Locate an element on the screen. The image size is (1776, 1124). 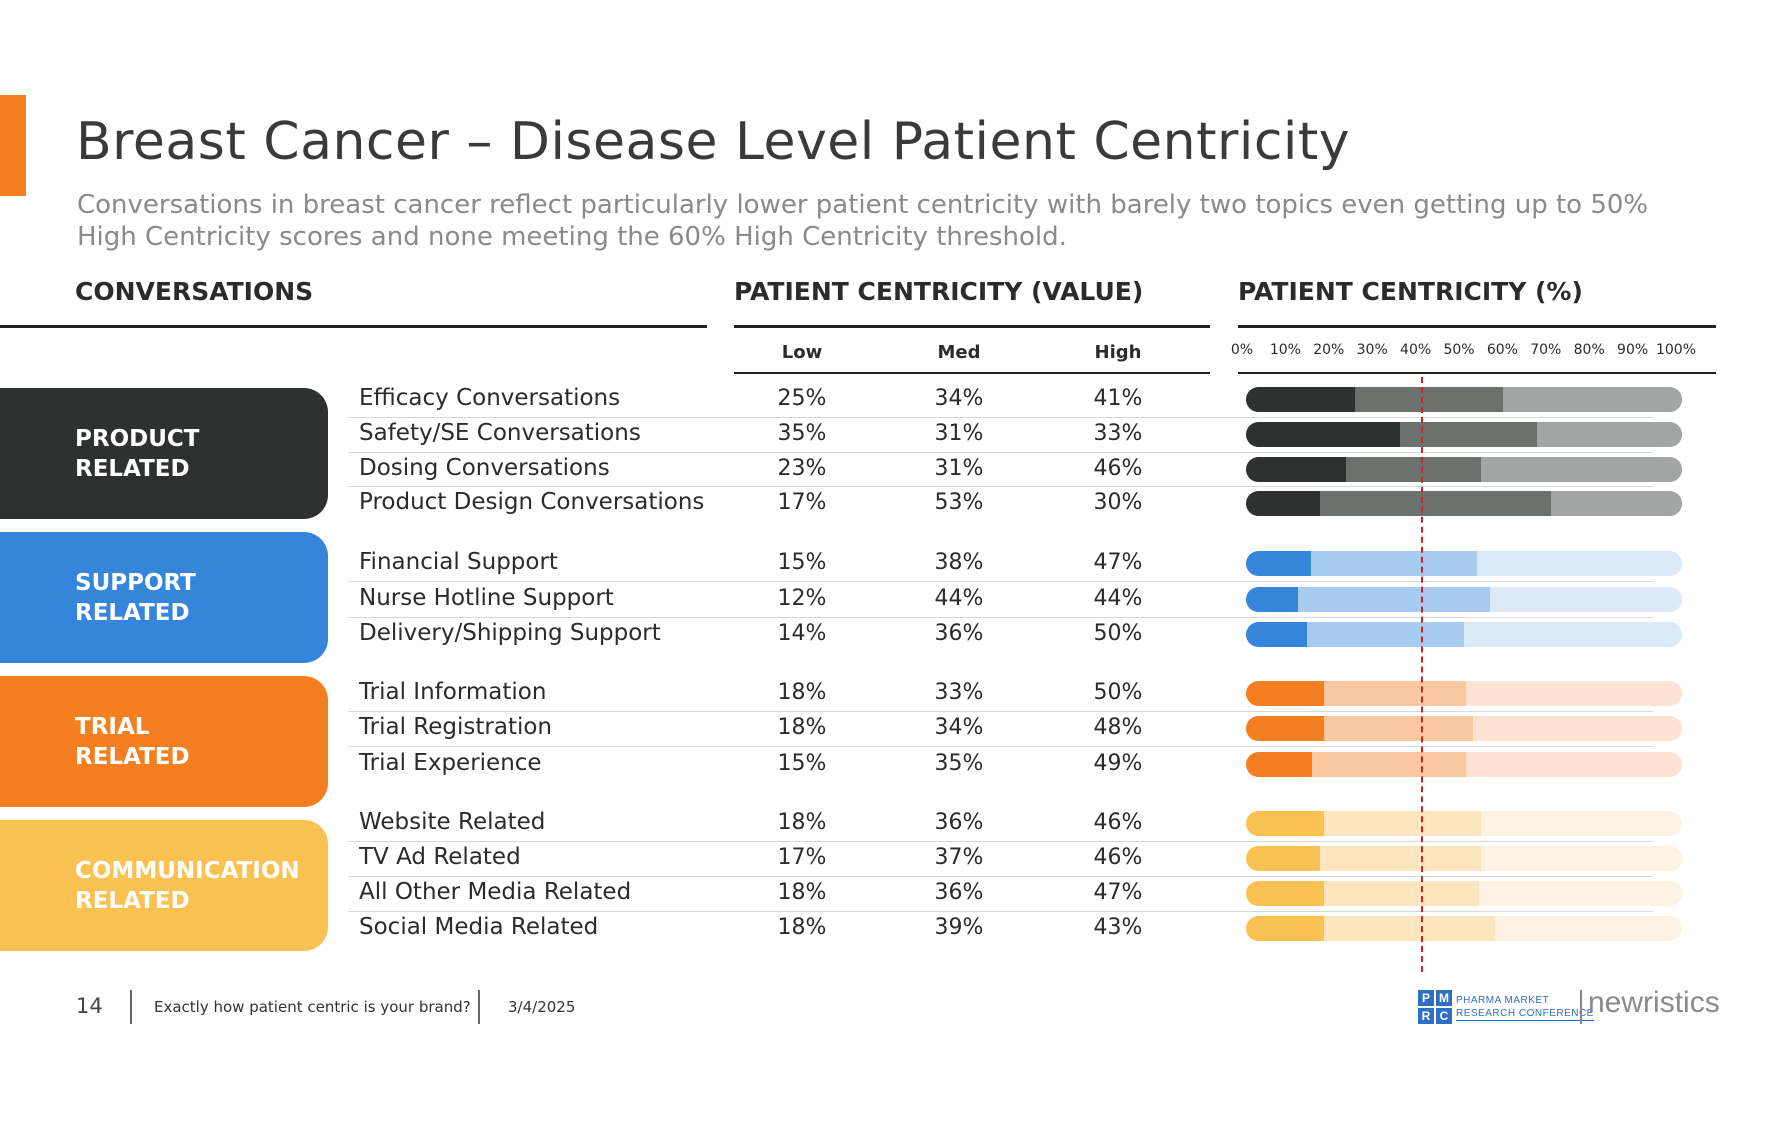
axis-tick-label: 70% is located at coordinates (1546, 350).